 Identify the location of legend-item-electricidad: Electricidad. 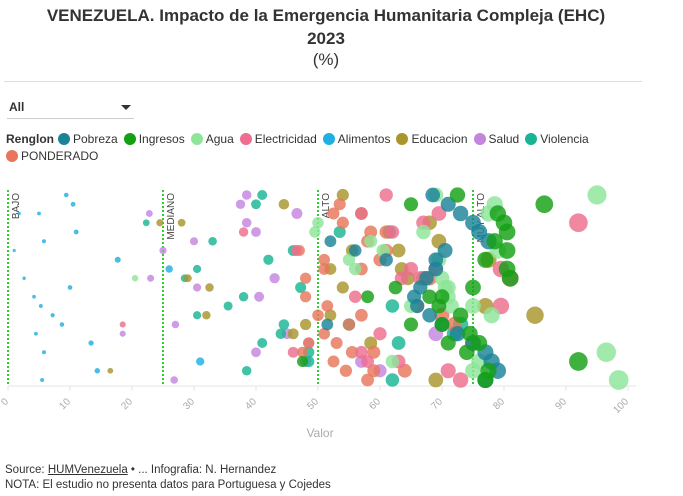
(278, 139).